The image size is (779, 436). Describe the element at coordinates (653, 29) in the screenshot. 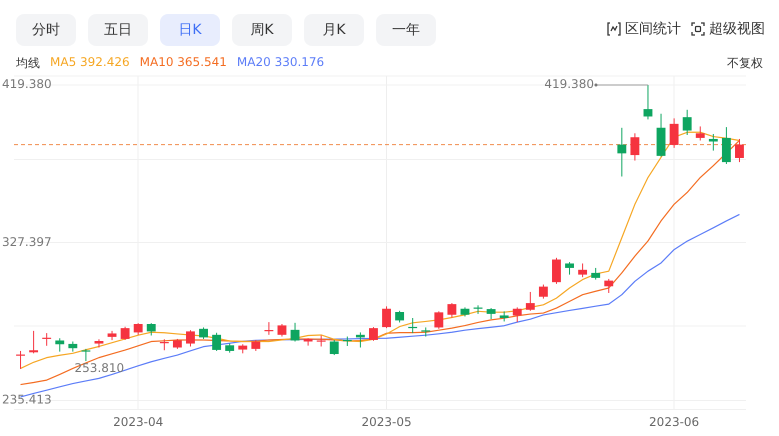

I see `text: 区间统计` at that location.